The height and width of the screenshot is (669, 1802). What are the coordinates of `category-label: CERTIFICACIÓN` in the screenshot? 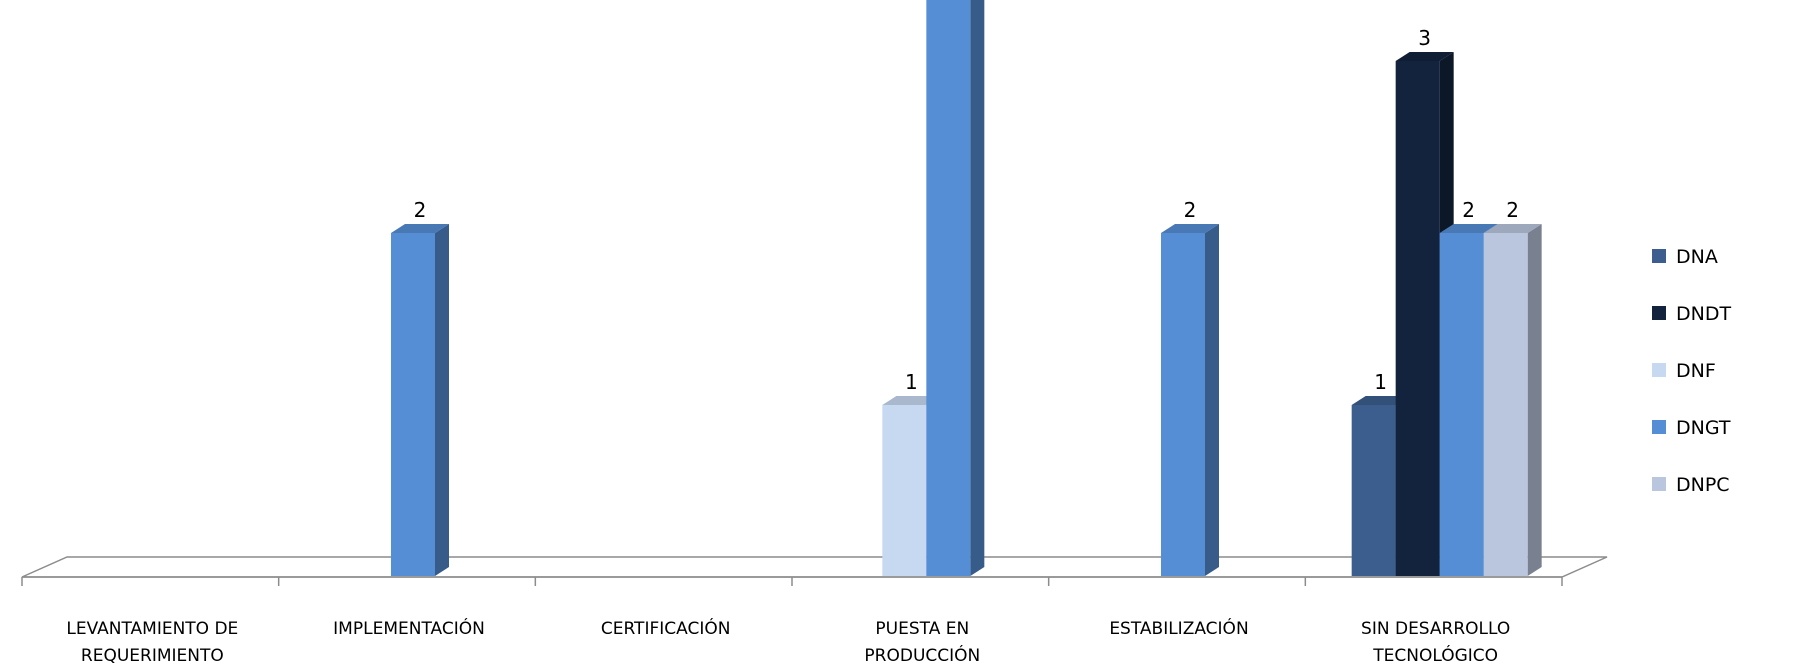 It's located at (666, 628).